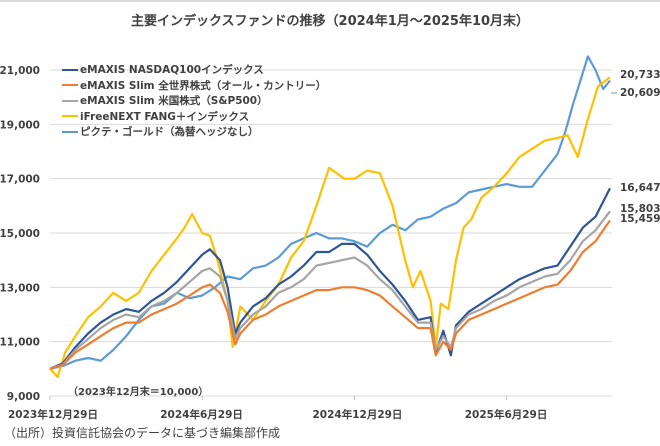  I want to click on y-tick-label: 9,000, so click(23, 397).